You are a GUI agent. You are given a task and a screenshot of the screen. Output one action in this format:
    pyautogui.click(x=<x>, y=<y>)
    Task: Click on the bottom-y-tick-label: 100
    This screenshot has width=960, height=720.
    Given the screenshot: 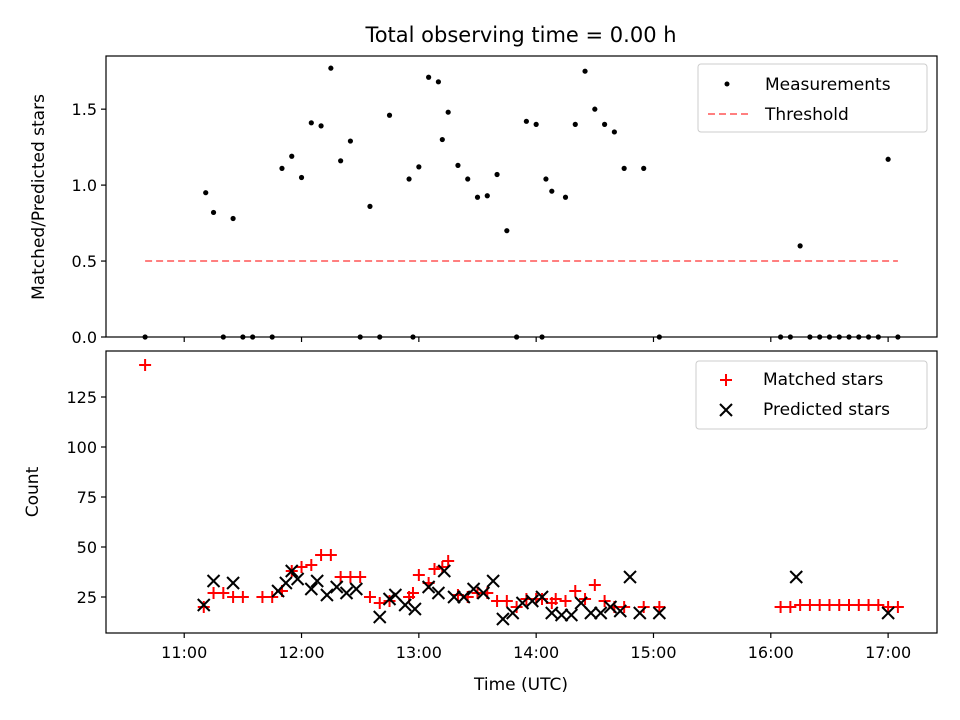 What is the action you would take?
    pyautogui.click(x=81, y=447)
    